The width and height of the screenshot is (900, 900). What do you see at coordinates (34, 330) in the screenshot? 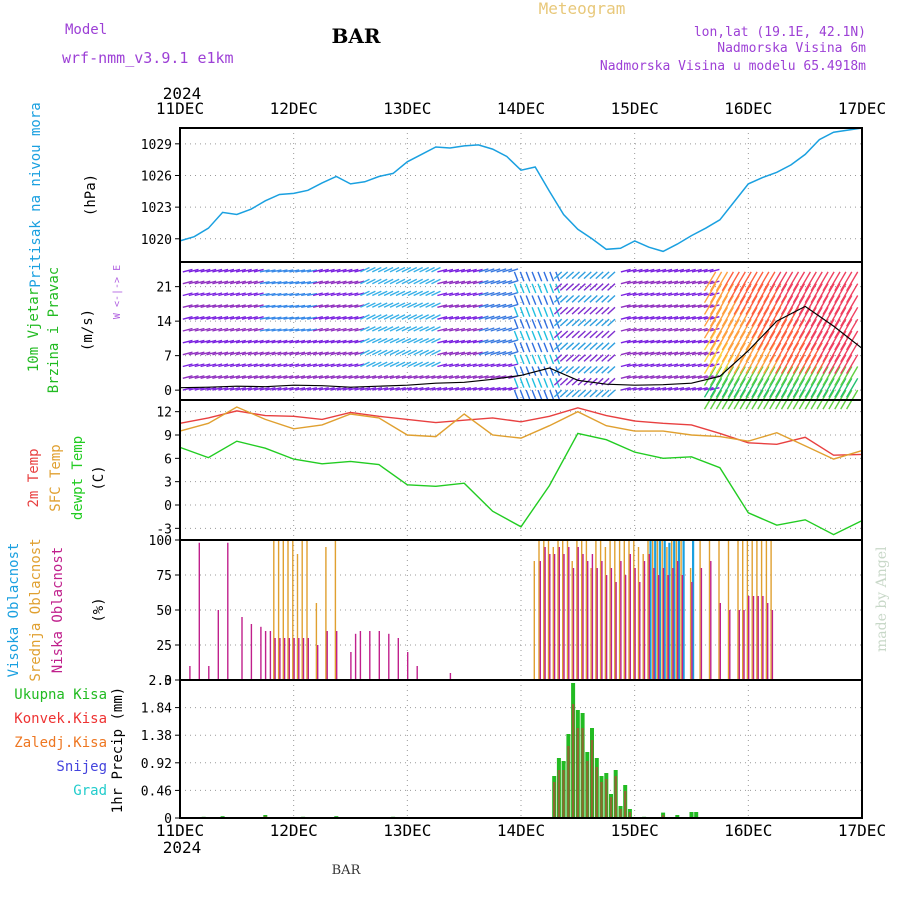
I see `wind-ylabel-a: 10m Vjetar` at bounding box center [34, 330].